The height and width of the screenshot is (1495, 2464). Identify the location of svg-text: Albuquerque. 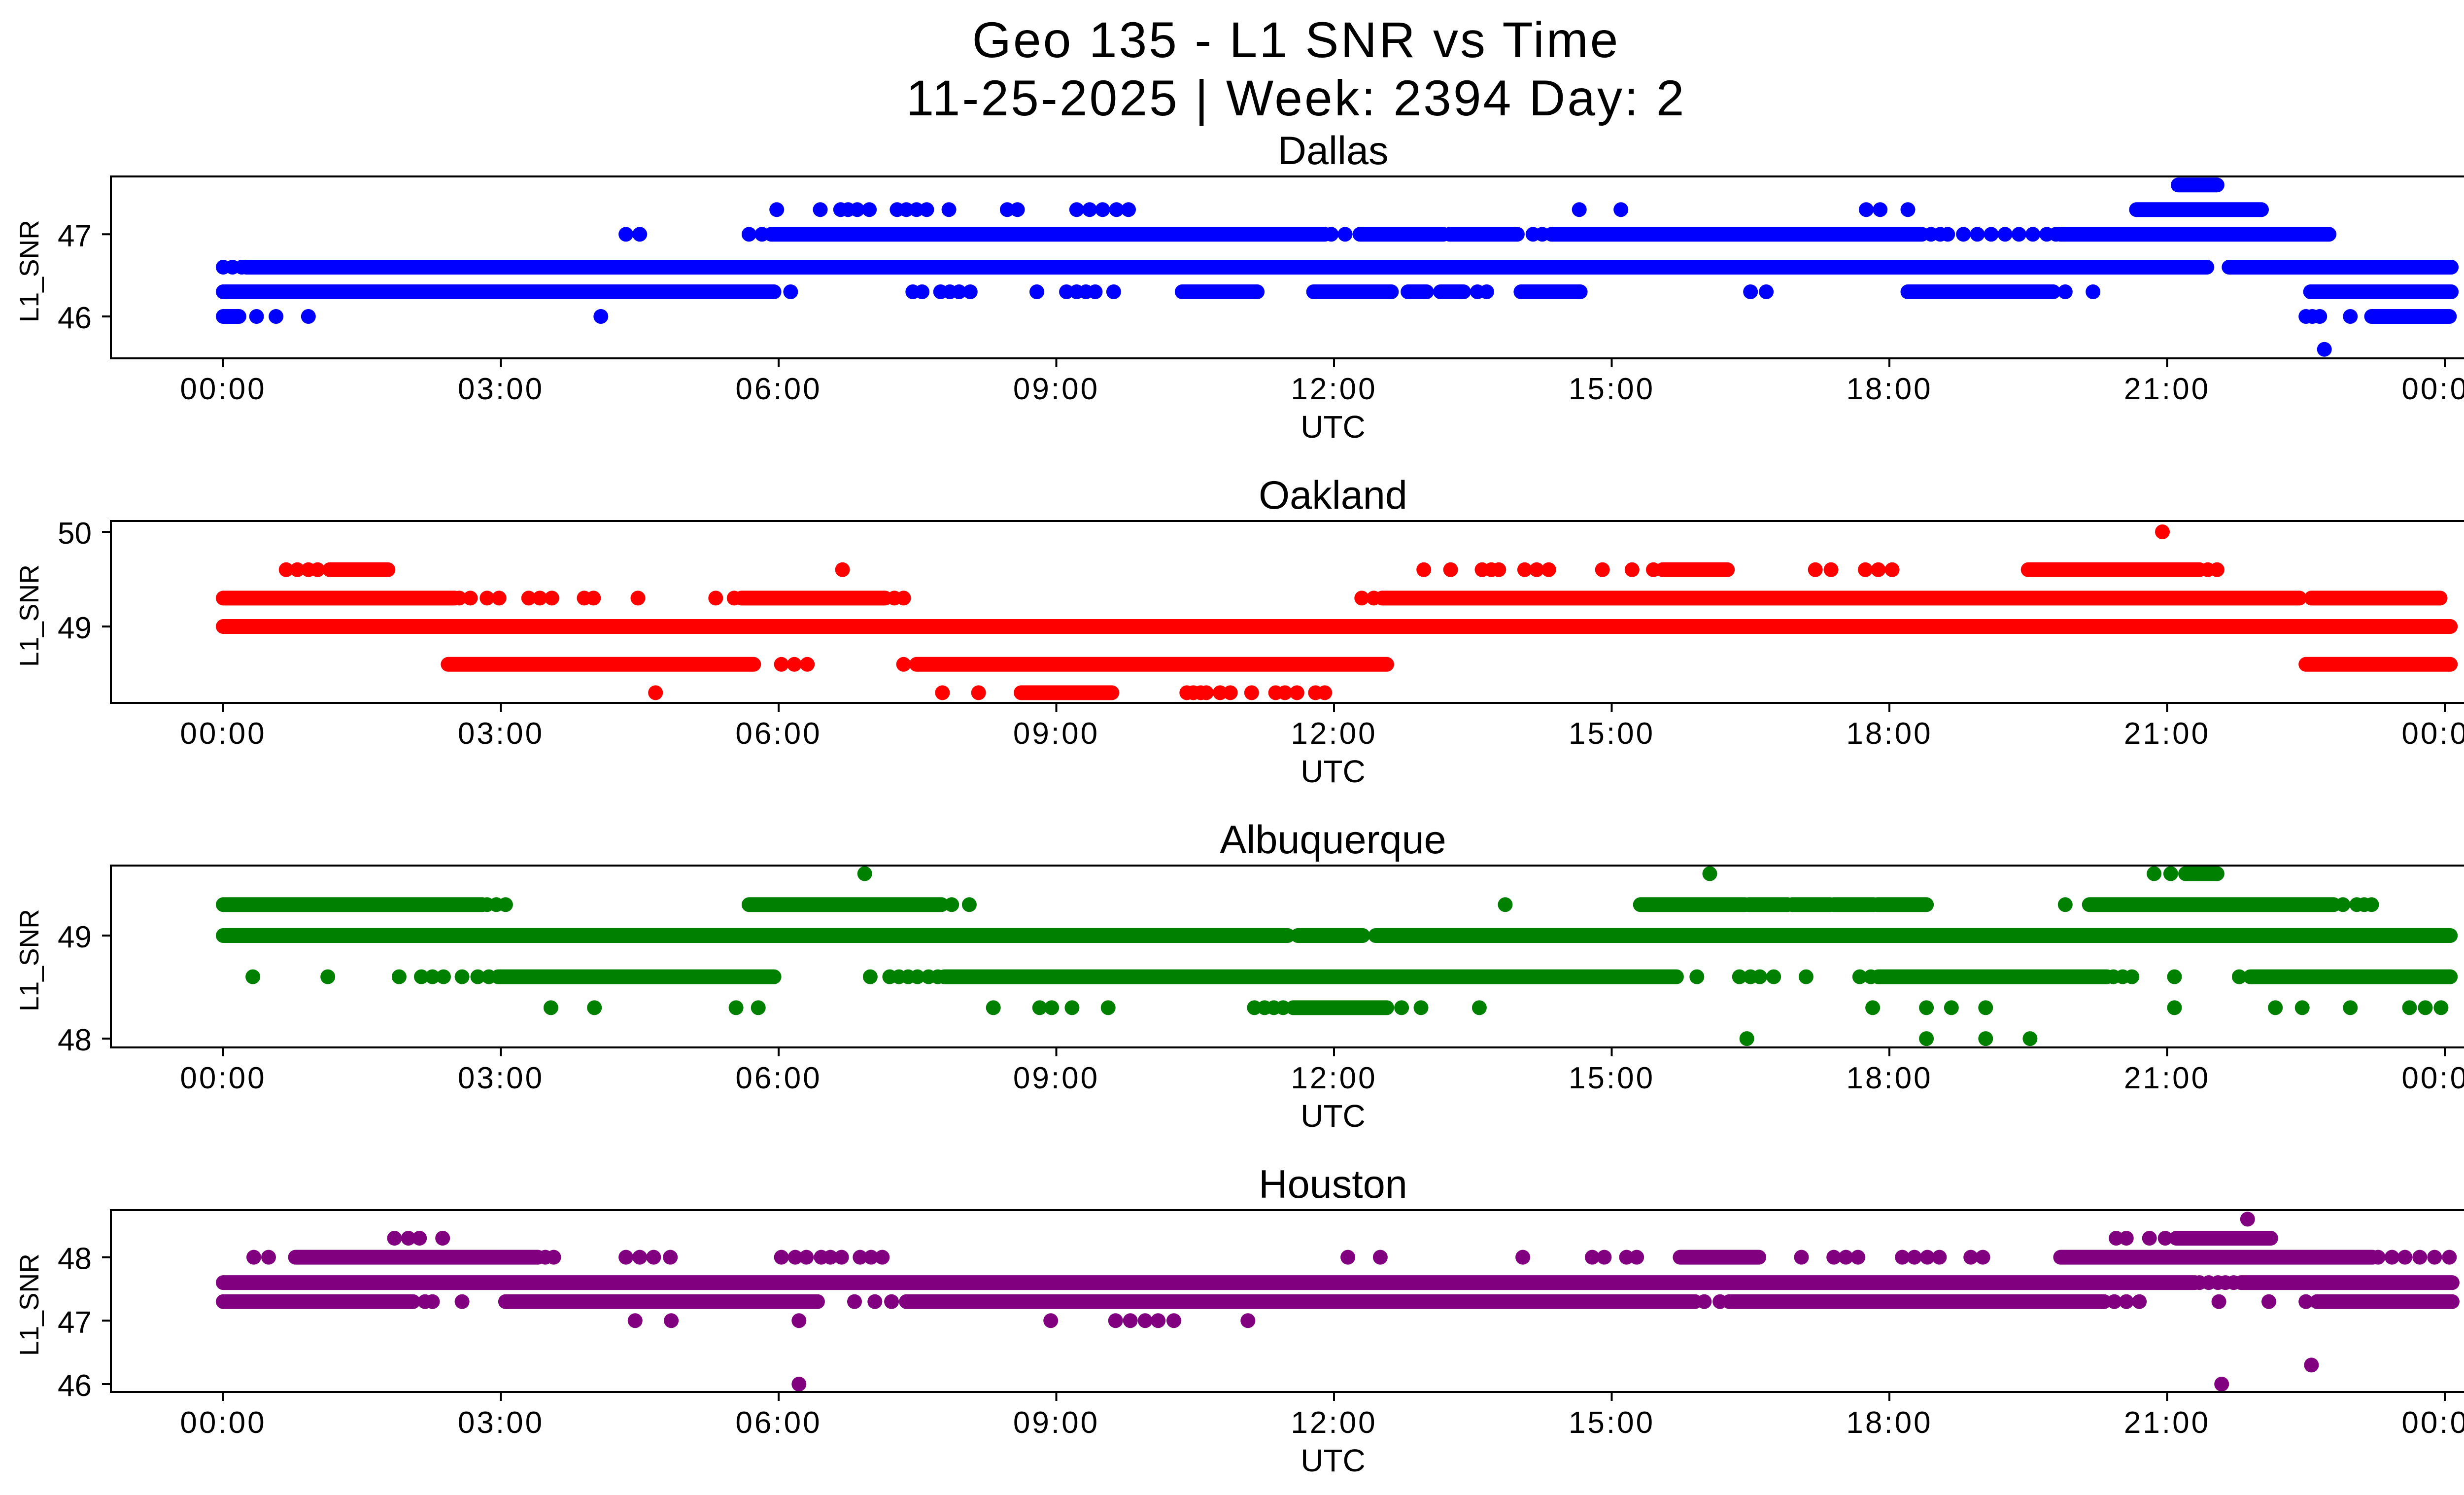
(1333, 840).